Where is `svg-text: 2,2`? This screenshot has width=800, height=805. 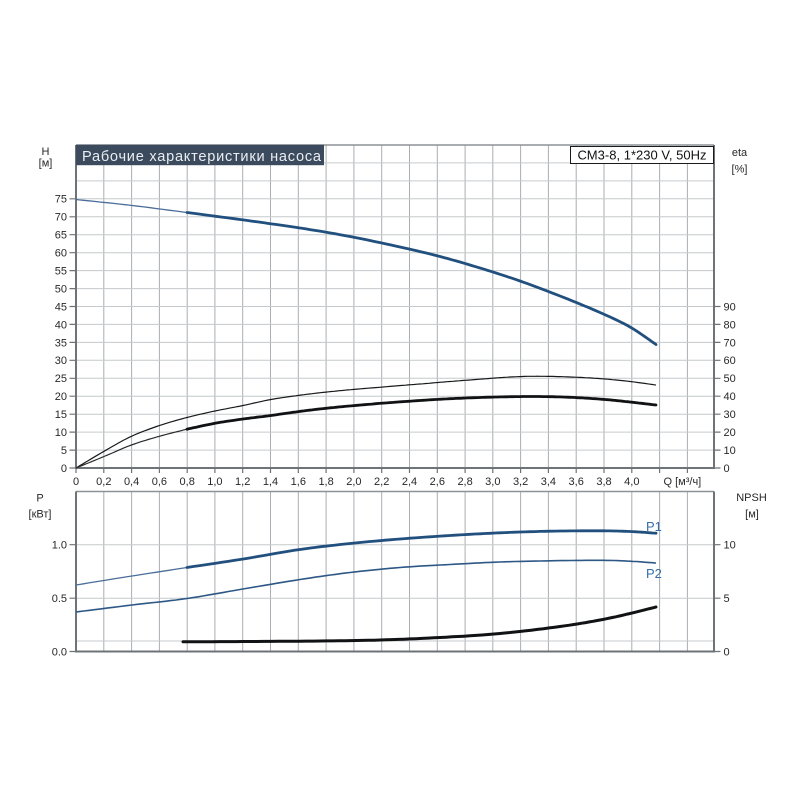 svg-text: 2,2 is located at coordinates (381, 482).